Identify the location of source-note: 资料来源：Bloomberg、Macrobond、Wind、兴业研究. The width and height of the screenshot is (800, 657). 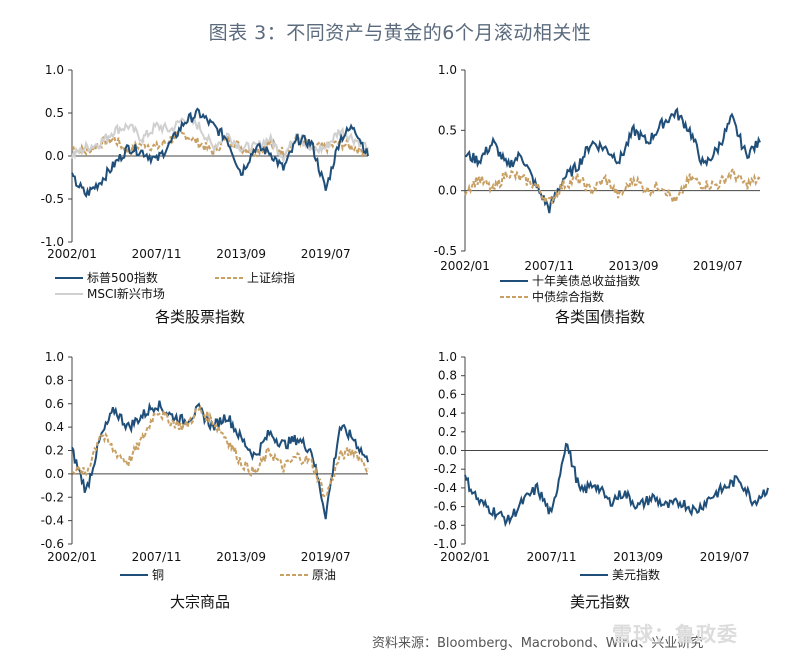
(538, 643).